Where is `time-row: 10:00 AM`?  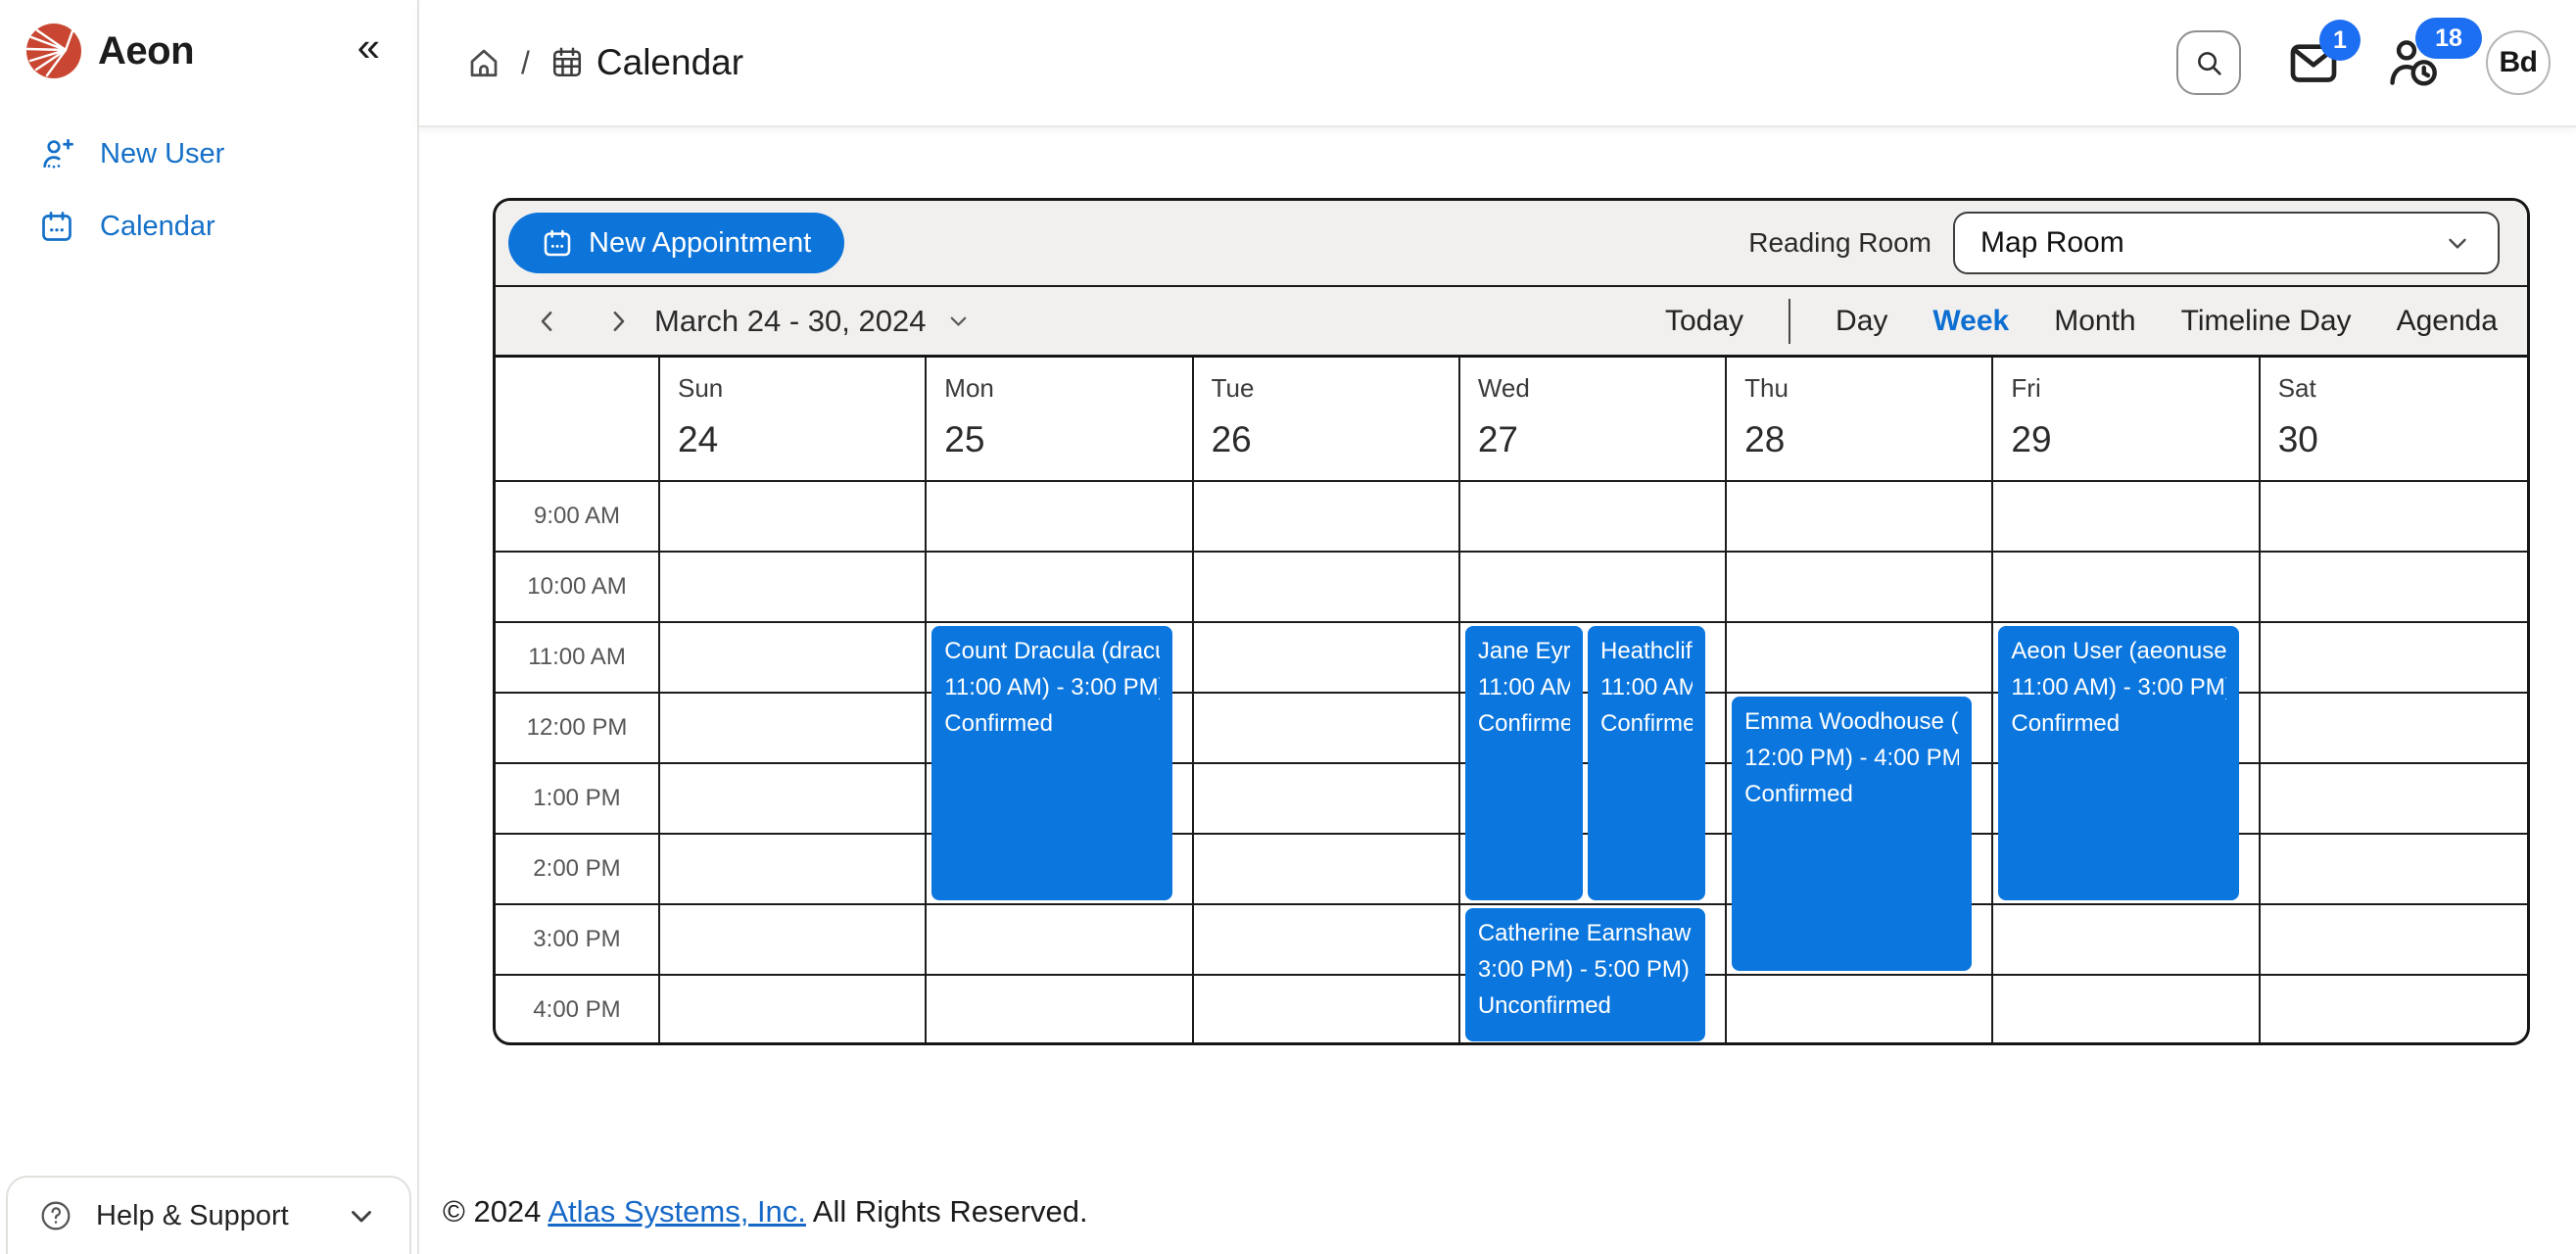
time-row: 10:00 AM is located at coordinates (1512, 588).